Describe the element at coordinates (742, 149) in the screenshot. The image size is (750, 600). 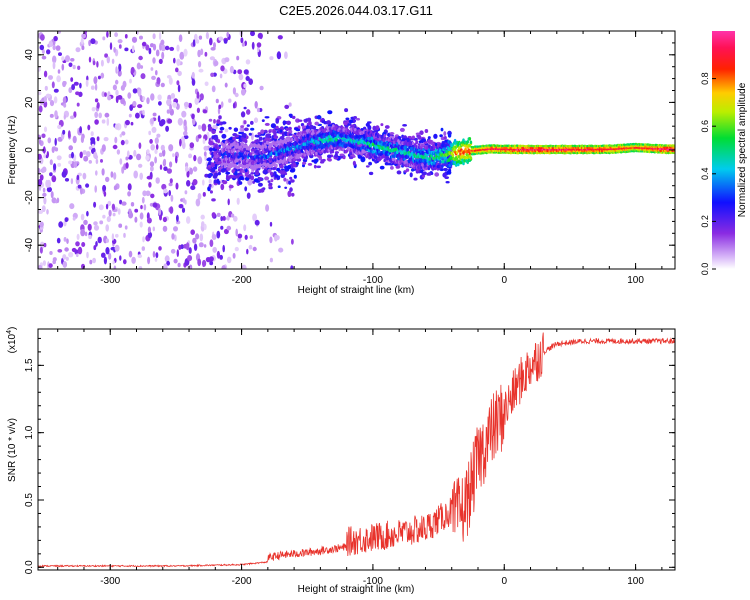
I see `colorbar-label: Normalized spectral amplitude` at that location.